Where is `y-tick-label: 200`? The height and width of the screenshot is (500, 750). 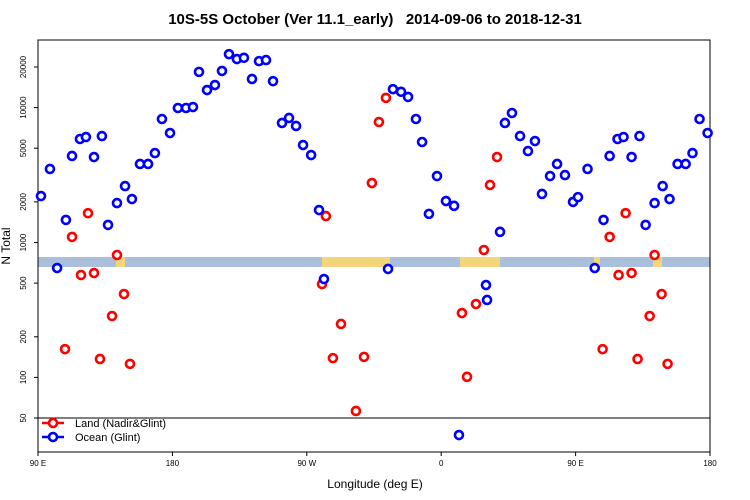
y-tick-label: 200 is located at coordinates (23, 337).